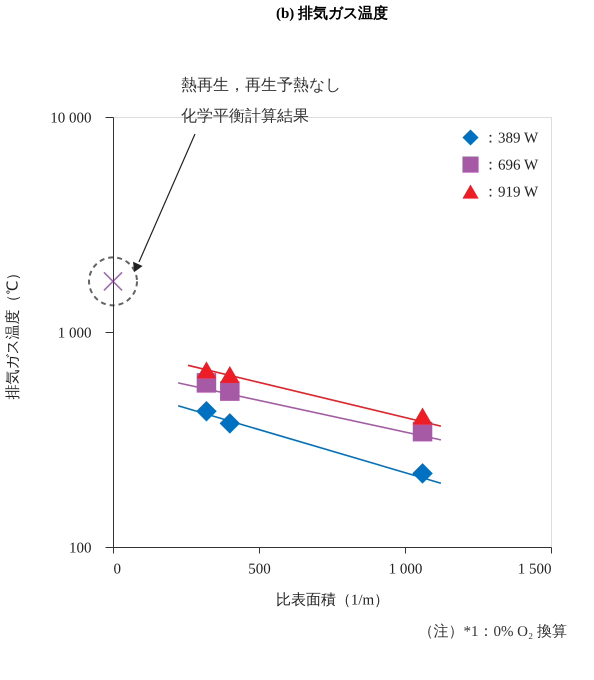 The image size is (594, 680). Describe the element at coordinates (71, 118) in the screenshot. I see `y-tick-label: 10 000` at that location.